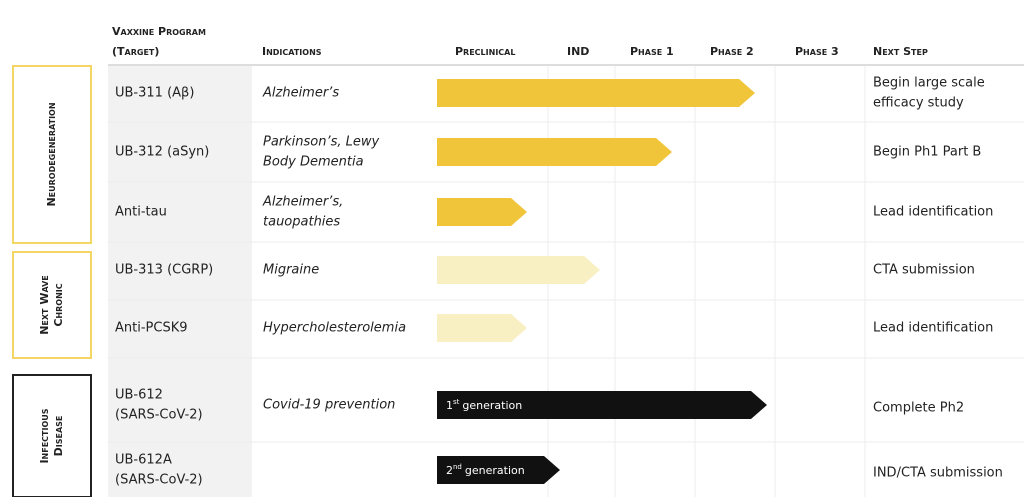  Describe the element at coordinates (578, 51) in the screenshot. I see `header-stage: IND` at that location.